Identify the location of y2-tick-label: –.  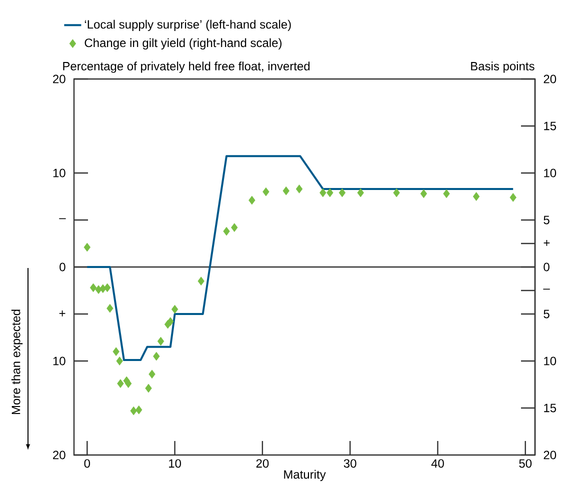
(546, 289).